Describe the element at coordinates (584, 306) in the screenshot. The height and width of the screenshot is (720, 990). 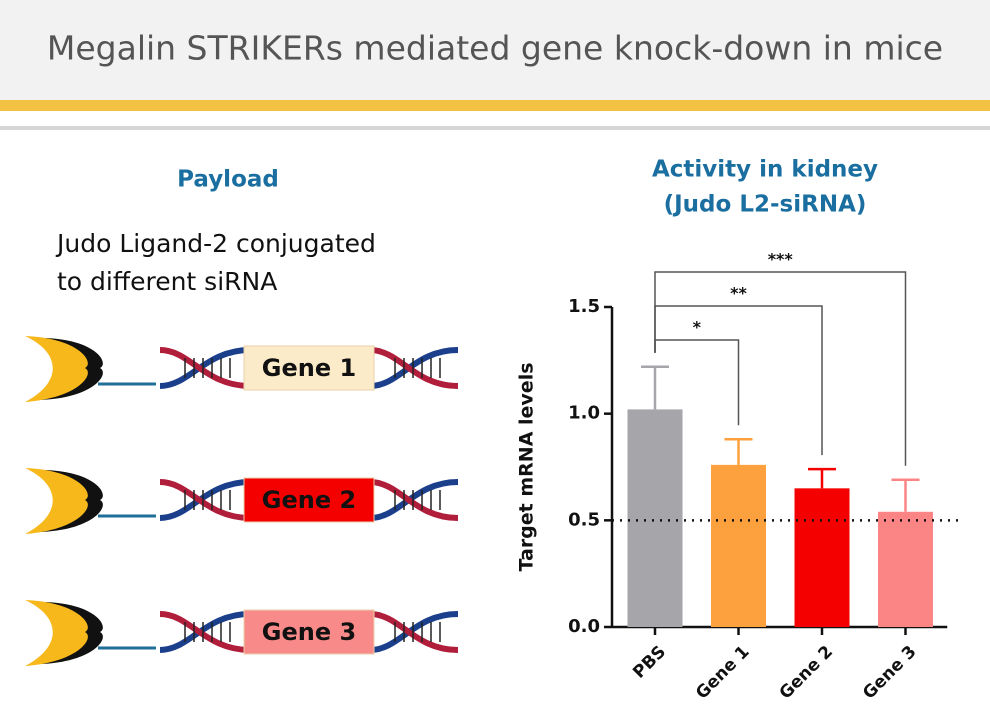
I see `y-tick-label: 1.5` at that location.